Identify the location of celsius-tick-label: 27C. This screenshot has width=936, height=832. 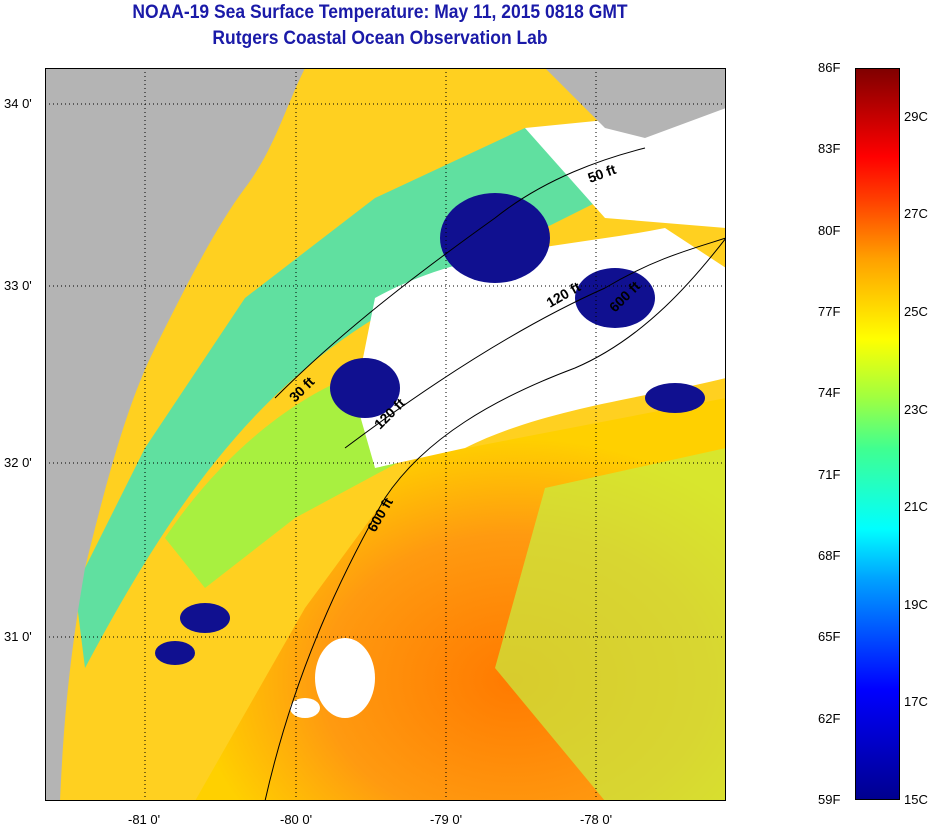
(916, 214).